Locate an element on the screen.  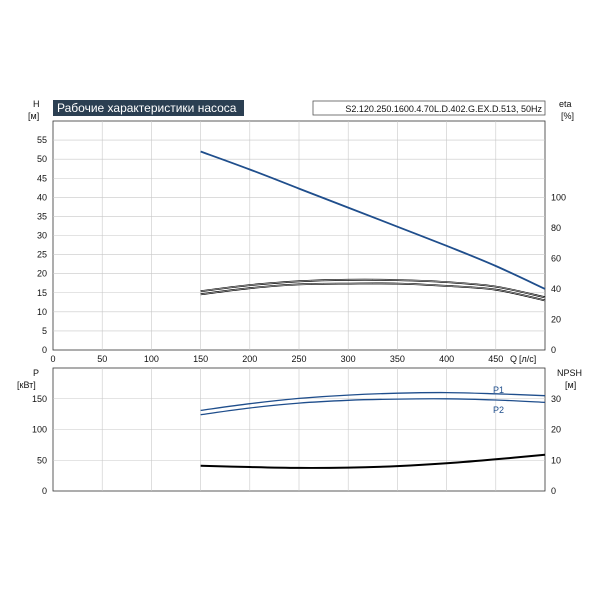
y-left-tick-label: 40 is located at coordinates (42, 197).